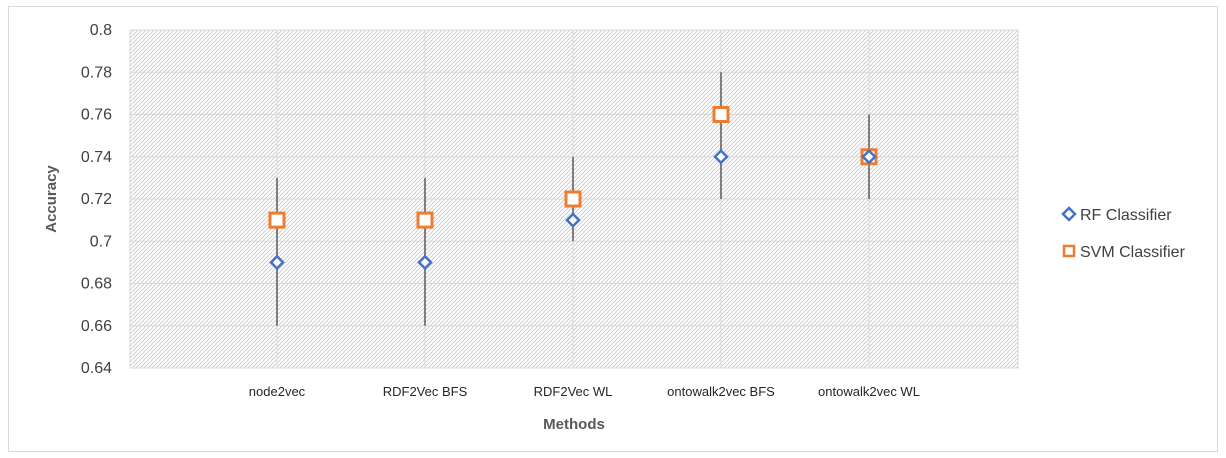 The width and height of the screenshot is (1226, 458). Describe the element at coordinates (573, 391) in the screenshot. I see `x-tick-label: RDF2Vec WL` at that location.